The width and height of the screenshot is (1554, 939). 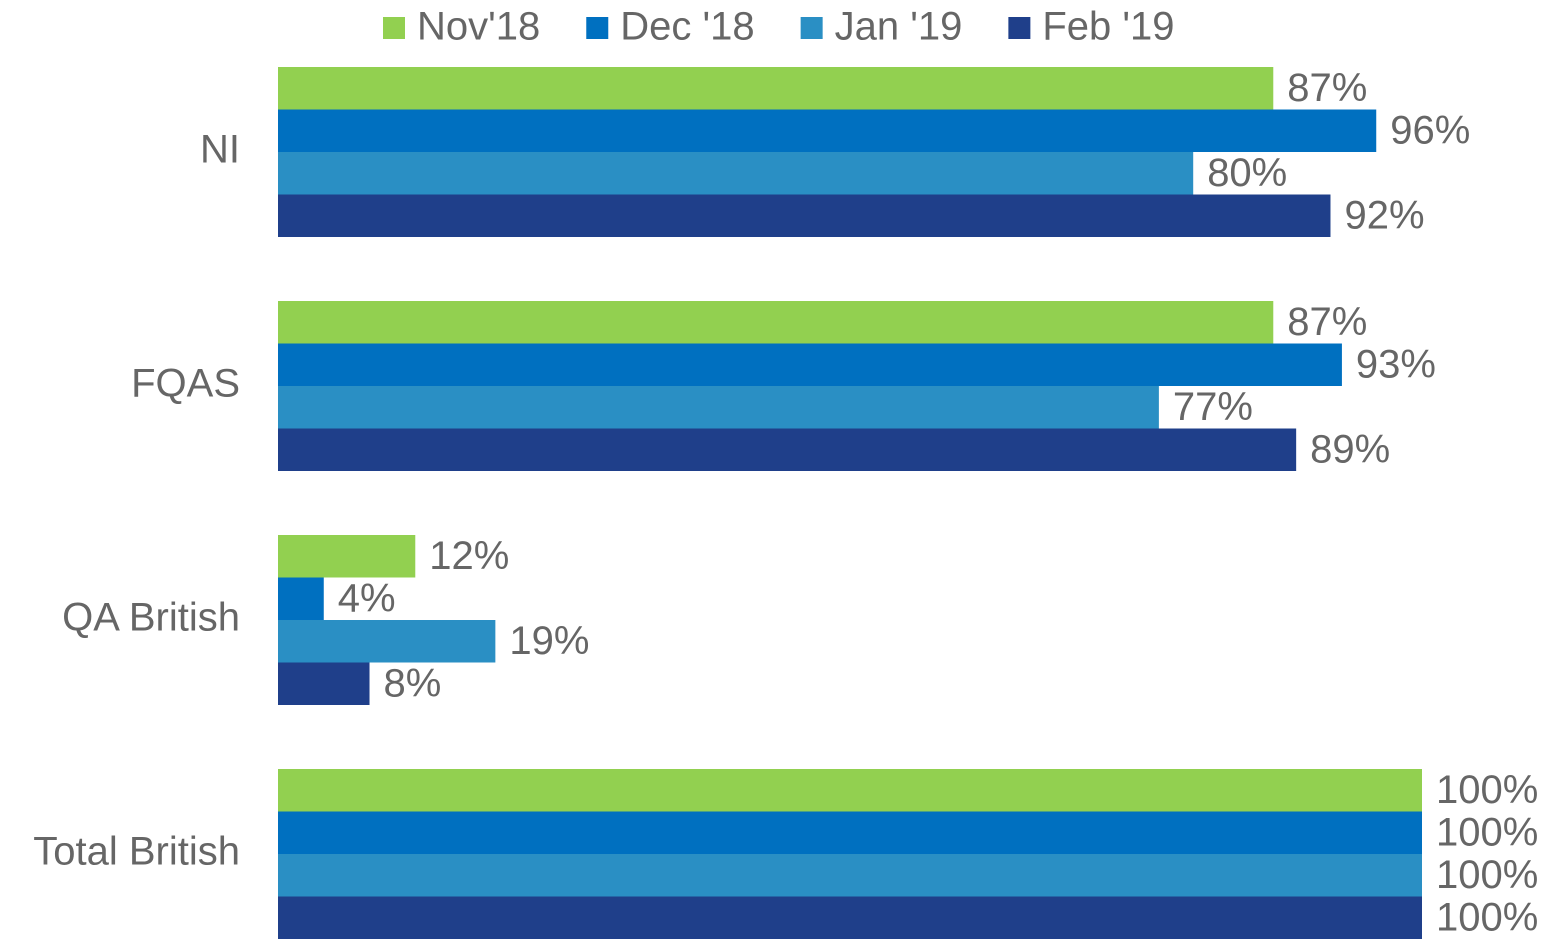 What do you see at coordinates (220, 150) in the screenshot?
I see `category-label: NI` at bounding box center [220, 150].